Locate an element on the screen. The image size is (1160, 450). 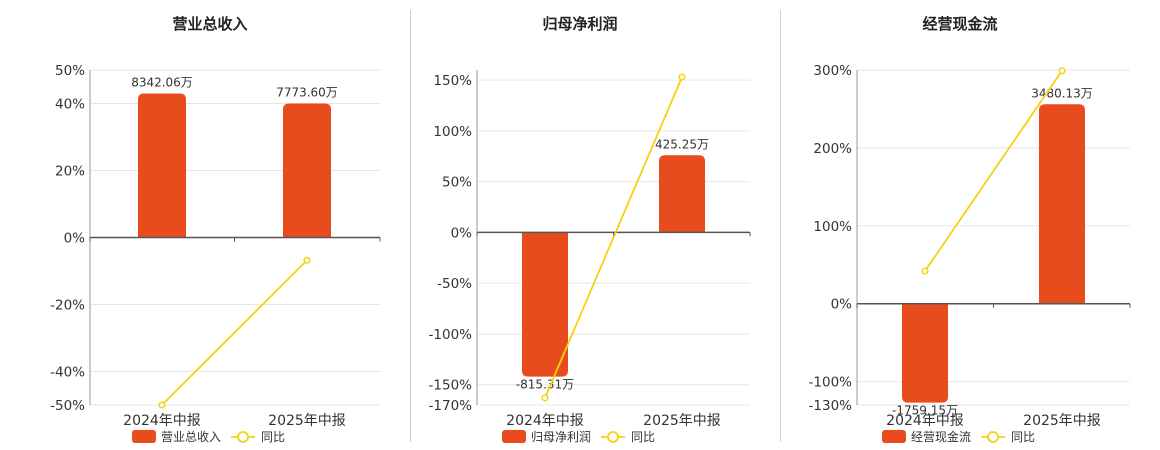
y-tick-label: -170% is located at coordinates (451, 406).